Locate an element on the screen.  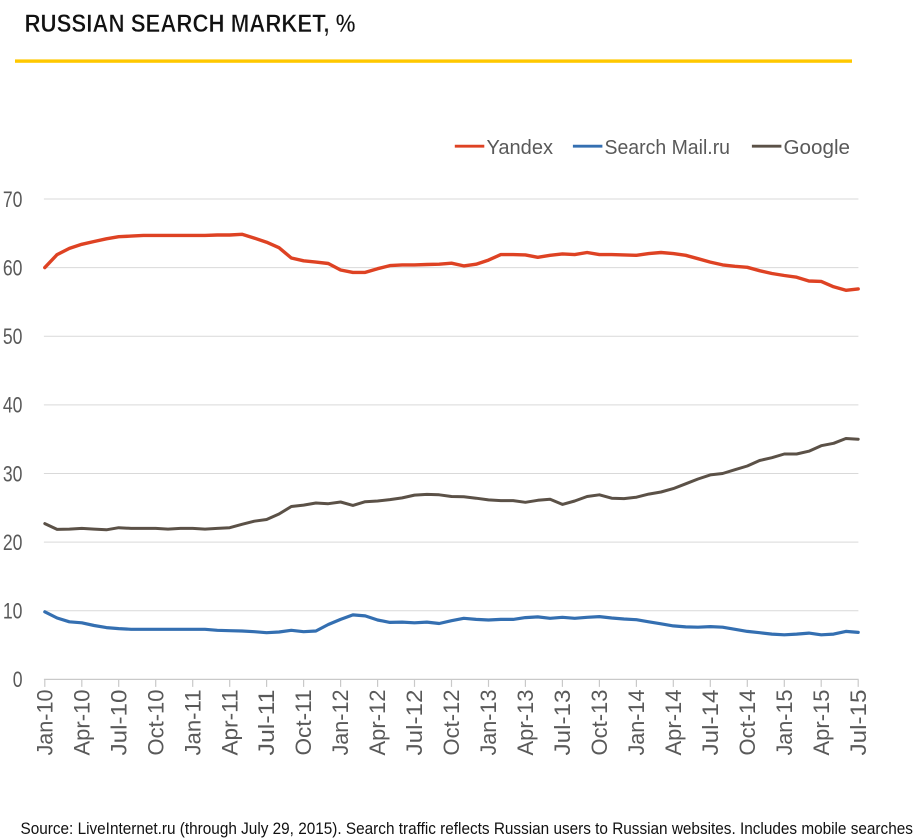
svg-text: 30 is located at coordinates (13, 473).